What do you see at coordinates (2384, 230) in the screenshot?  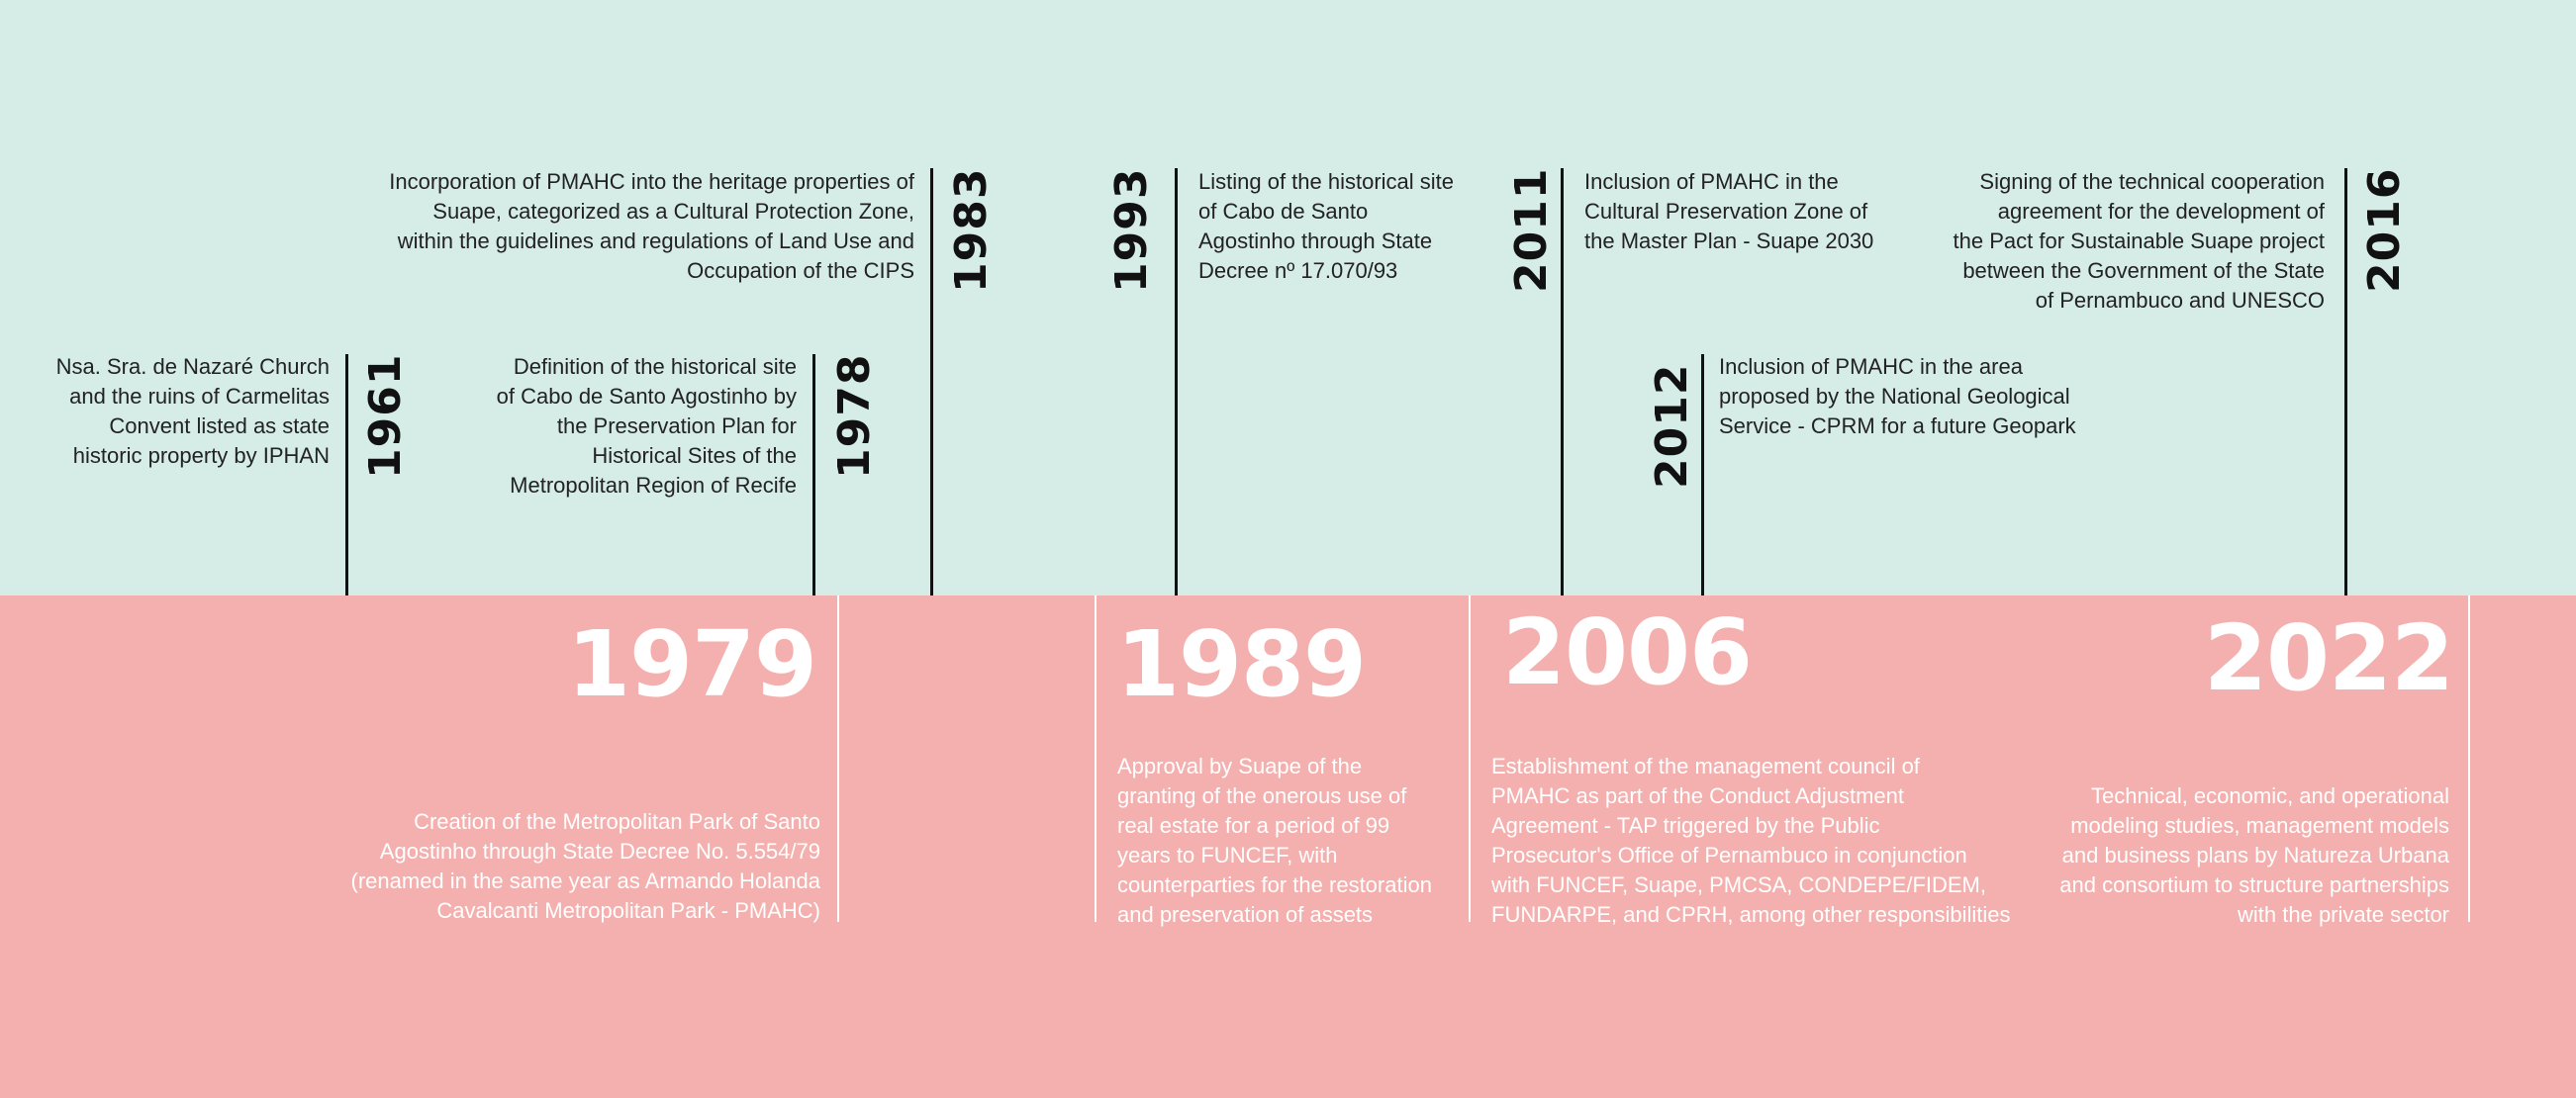 I see `year-label-2016: 2016` at bounding box center [2384, 230].